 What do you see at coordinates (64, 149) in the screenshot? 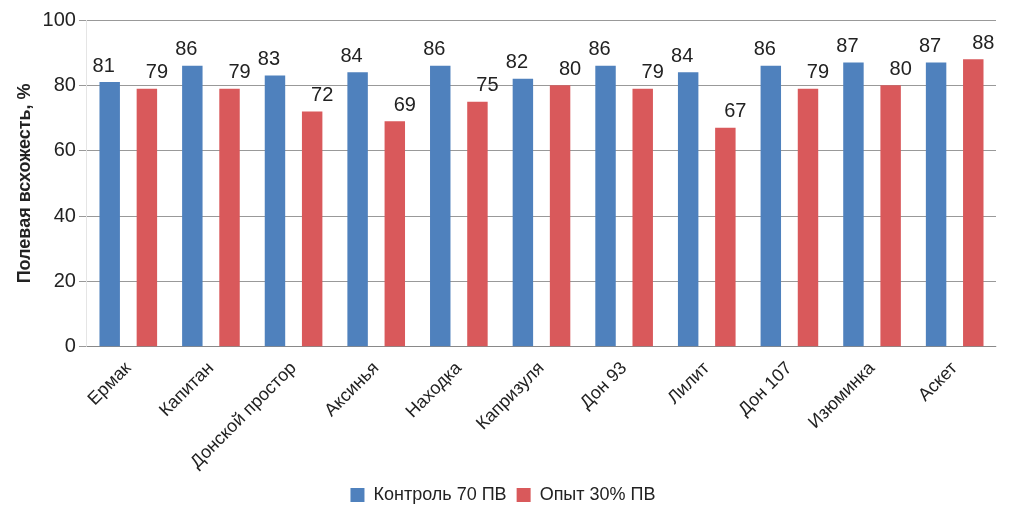
I see `y-tick-label: 60` at bounding box center [64, 149].